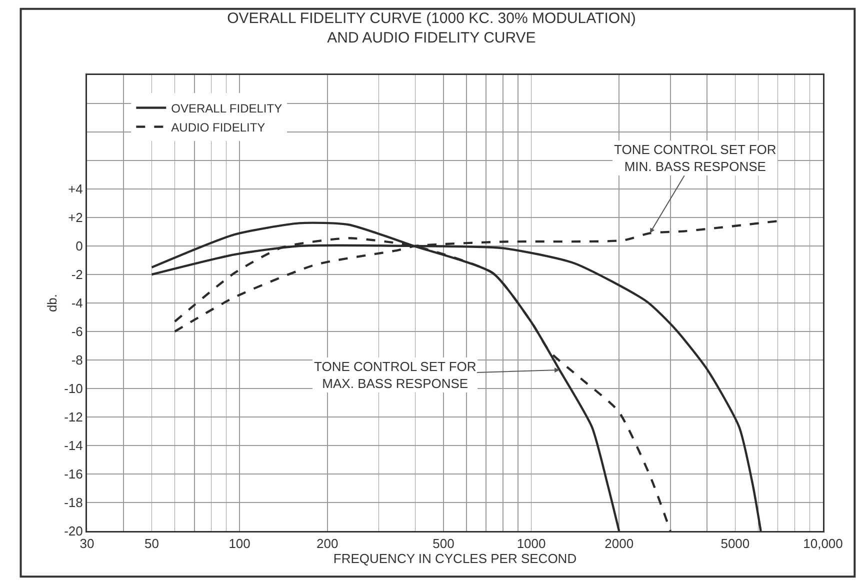 This screenshot has width=863, height=581. Describe the element at coordinates (226, 108) in the screenshot. I see `legend-label: OVERALL FIDELITY` at that location.